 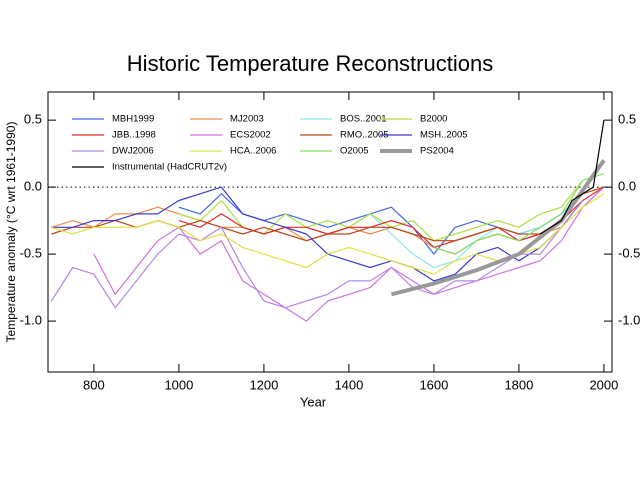 I want to click on legend-label: HCA..2006, so click(x=253, y=151).